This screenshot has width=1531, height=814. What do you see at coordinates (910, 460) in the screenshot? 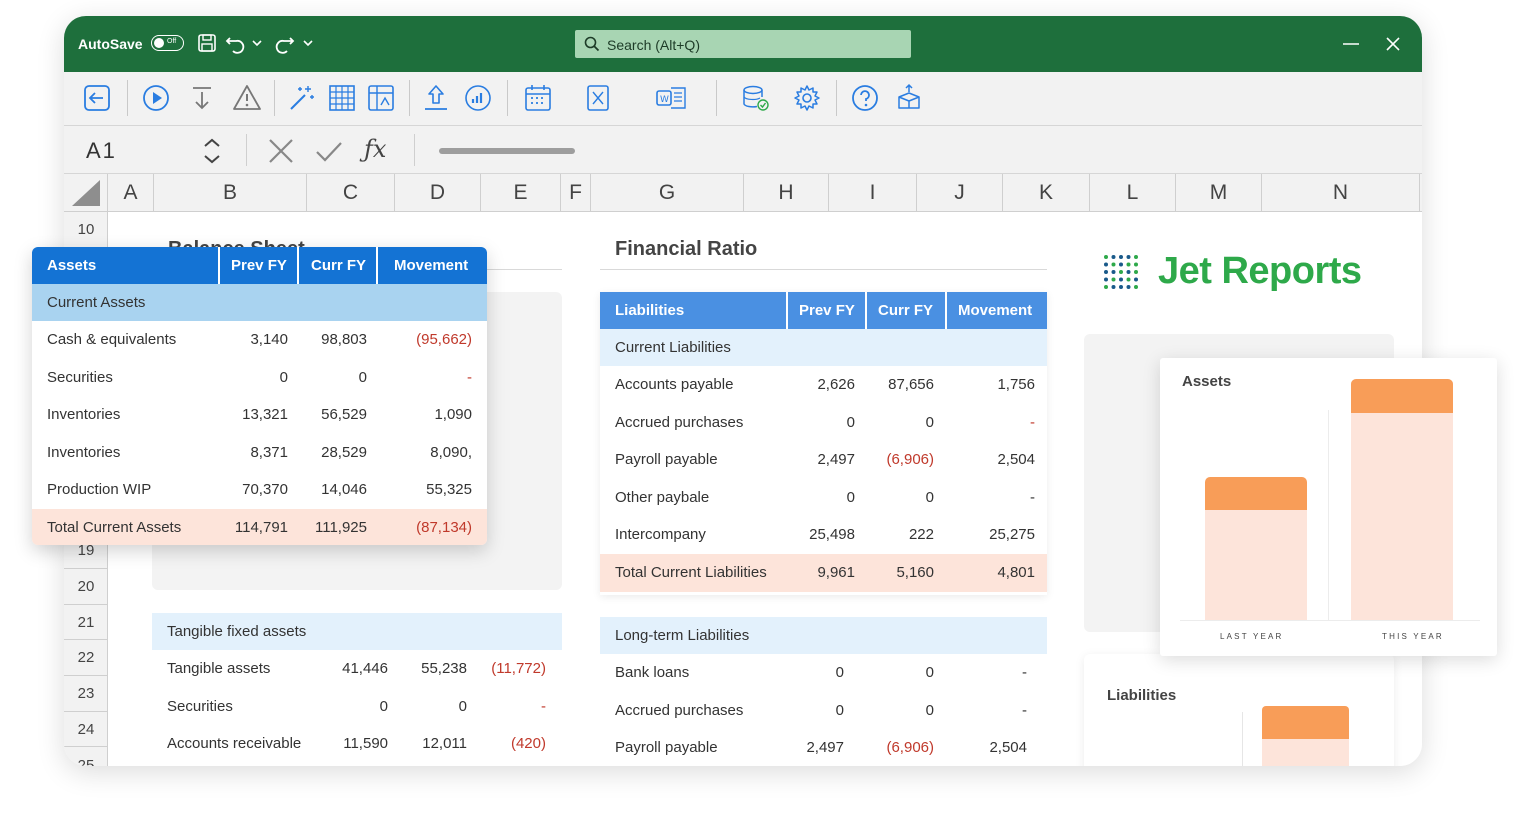
I see `cell-curr-fy: (6,906)` at bounding box center [910, 460].